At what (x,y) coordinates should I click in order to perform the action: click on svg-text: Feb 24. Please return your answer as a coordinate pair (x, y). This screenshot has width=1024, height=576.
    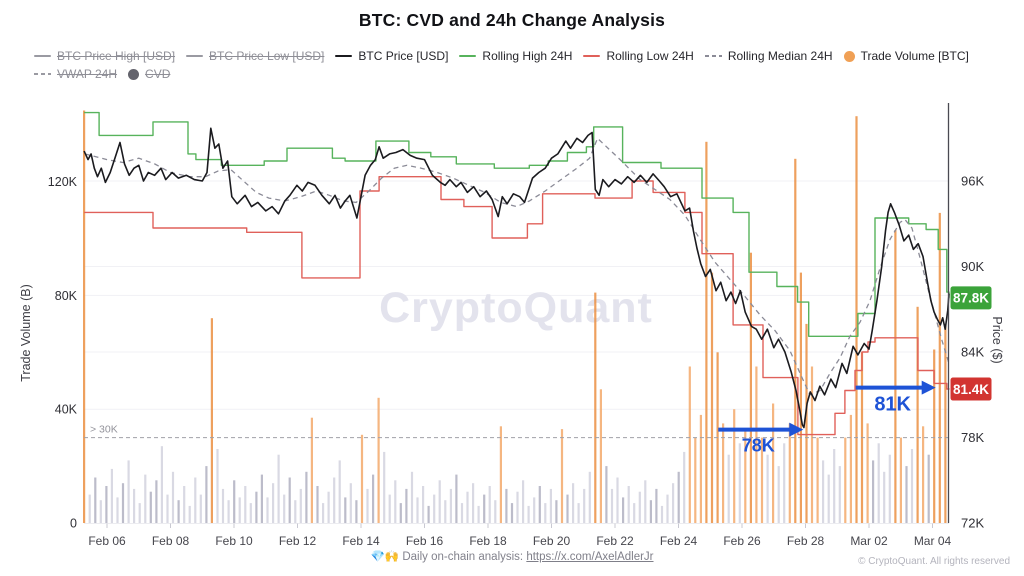
    Looking at the image, I should click on (679, 541).